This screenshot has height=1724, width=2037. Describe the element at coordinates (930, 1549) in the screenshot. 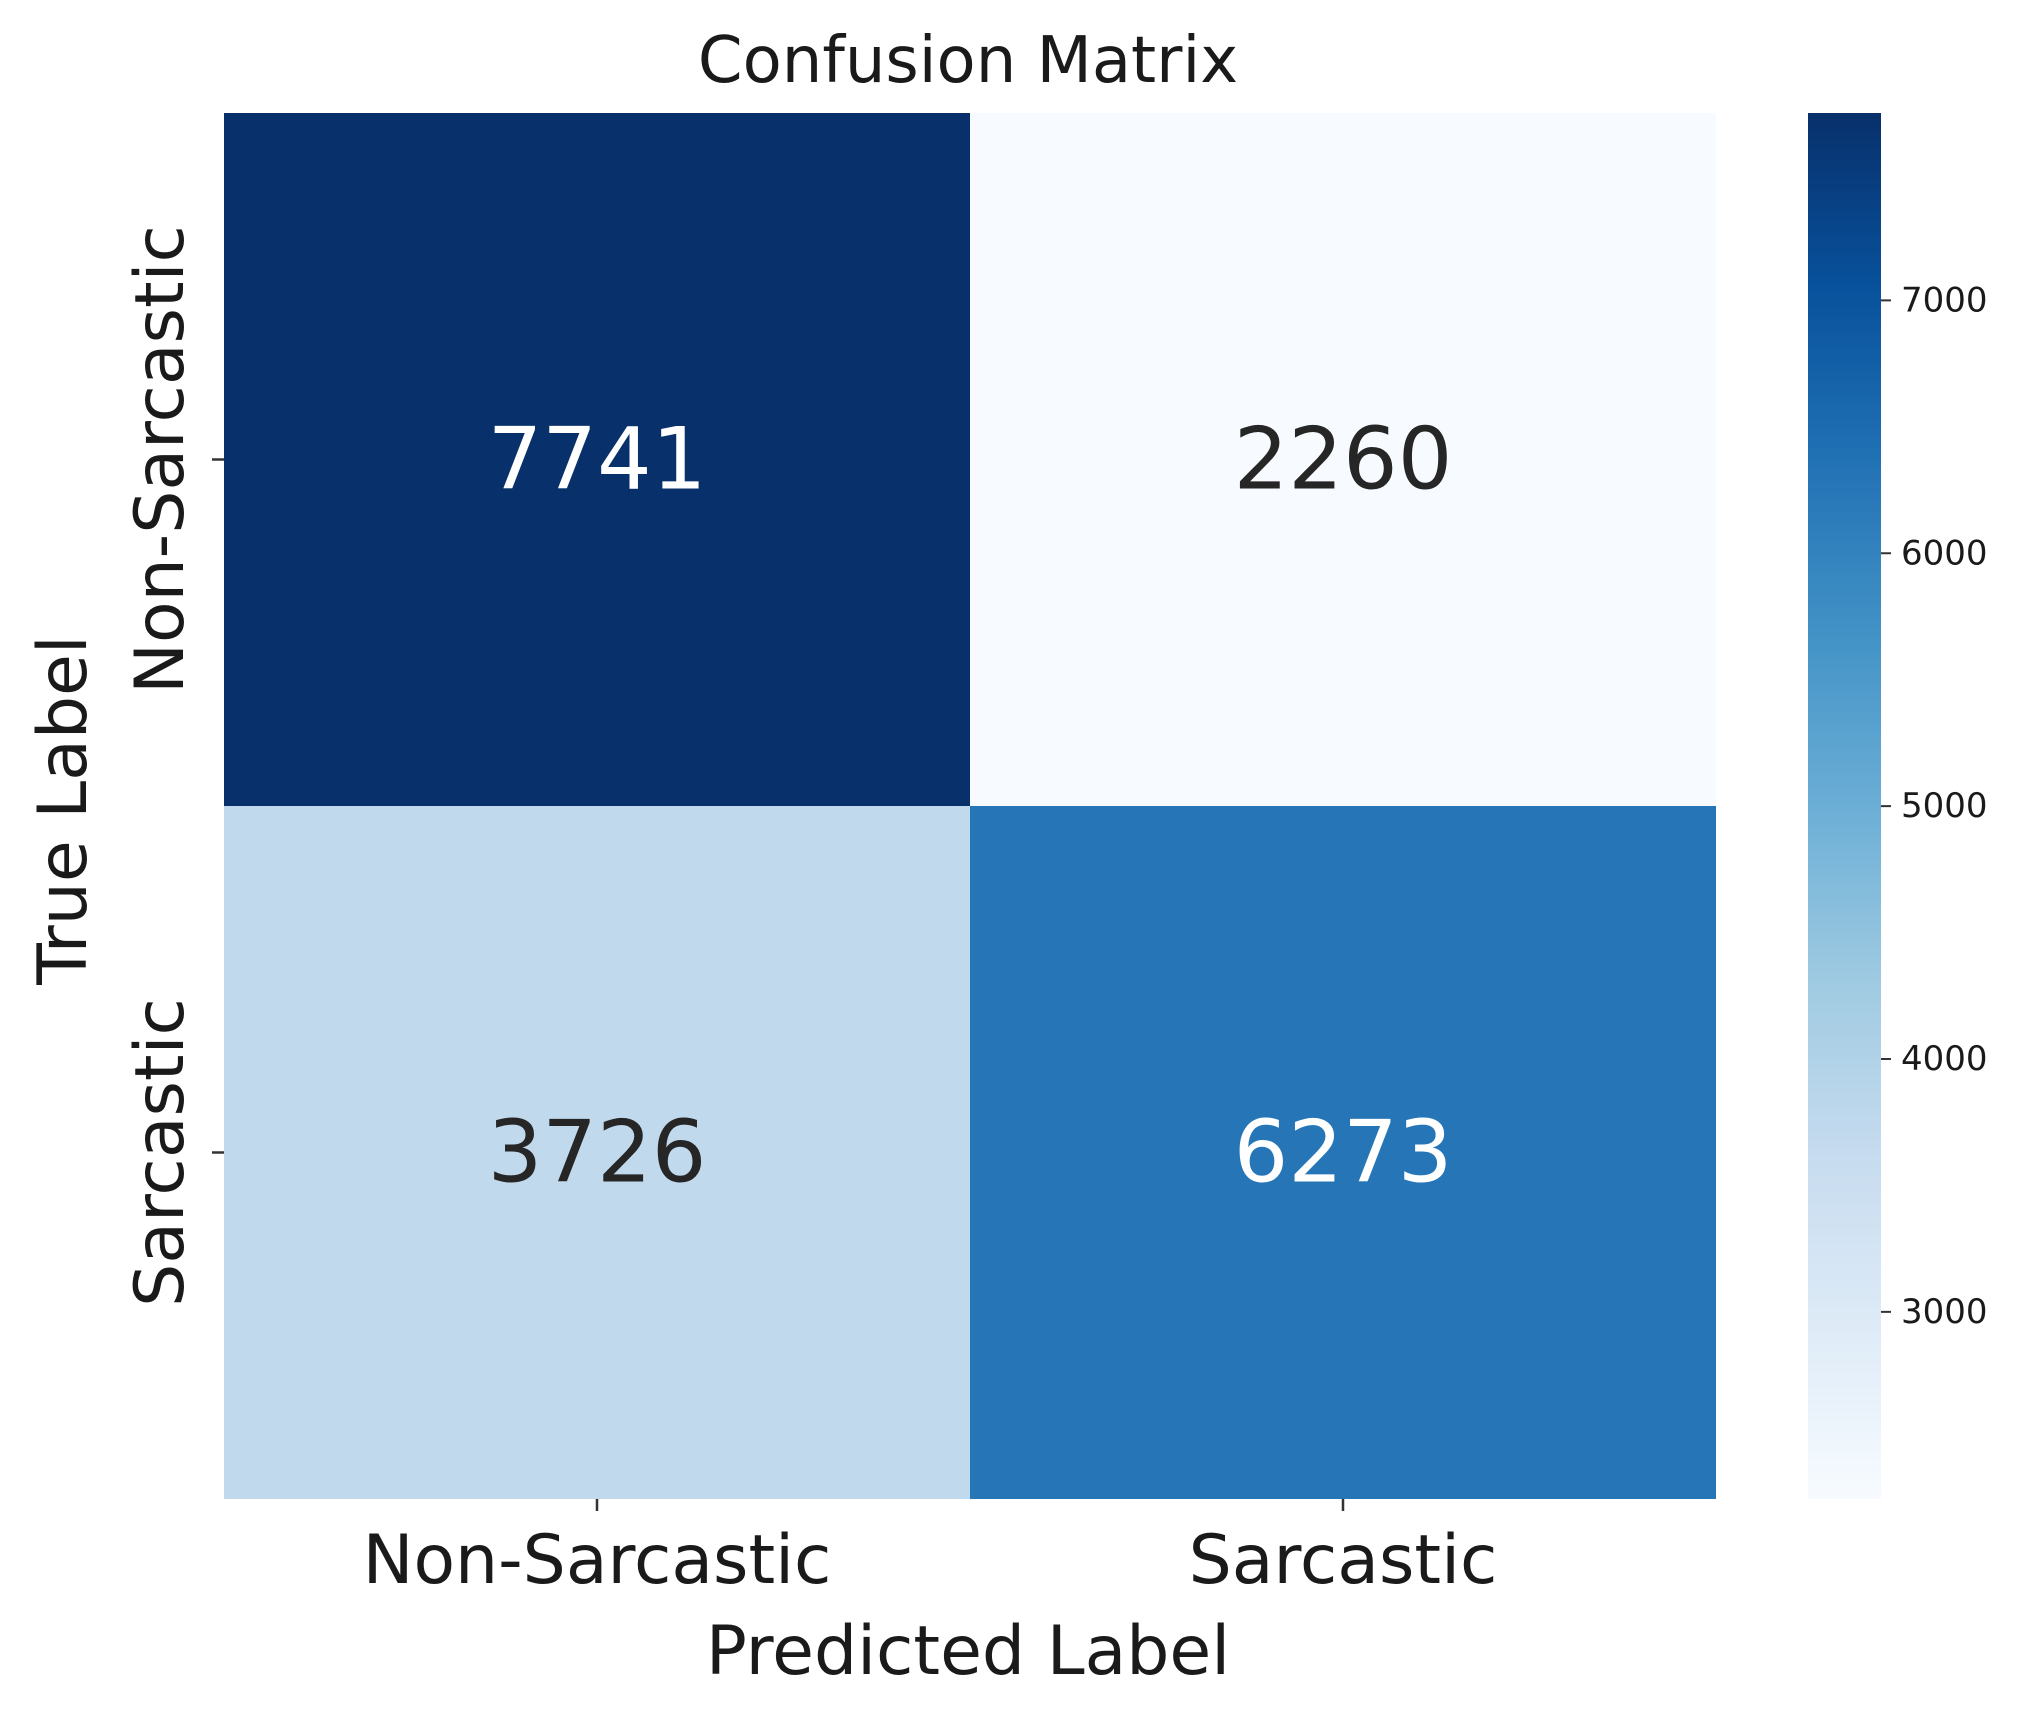

I see `x-axis: Non-Sarcastic Sarcastic` at that location.